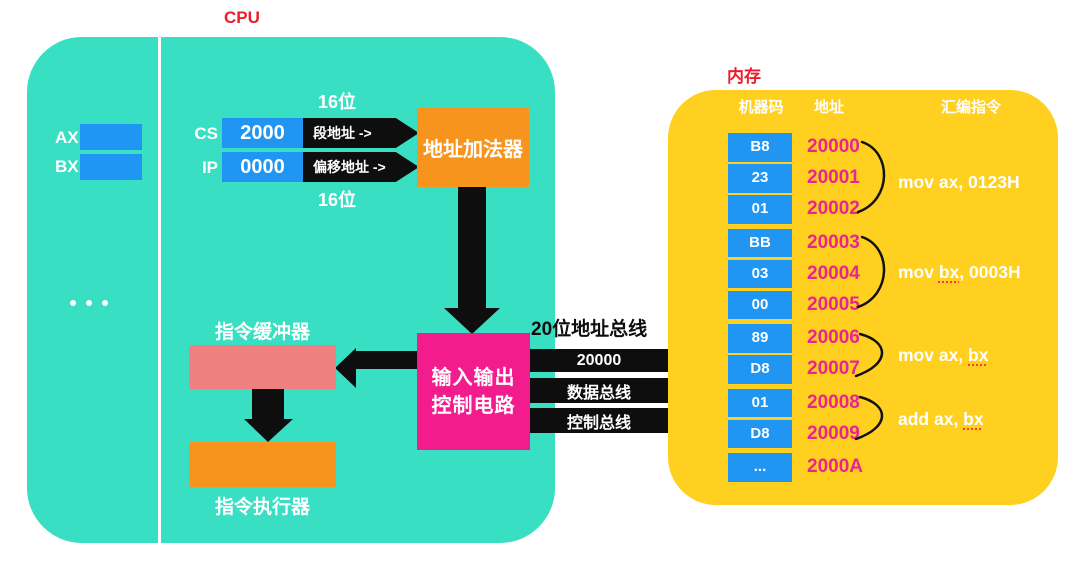 The width and height of the screenshot is (1080, 567). I want to click on segment-address-arrow: 段地址 ->, so click(361, 133).